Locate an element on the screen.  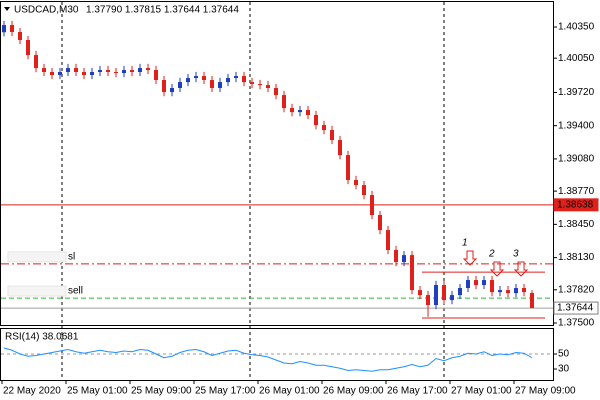
price-label: 1.38638 is located at coordinates (575, 204).